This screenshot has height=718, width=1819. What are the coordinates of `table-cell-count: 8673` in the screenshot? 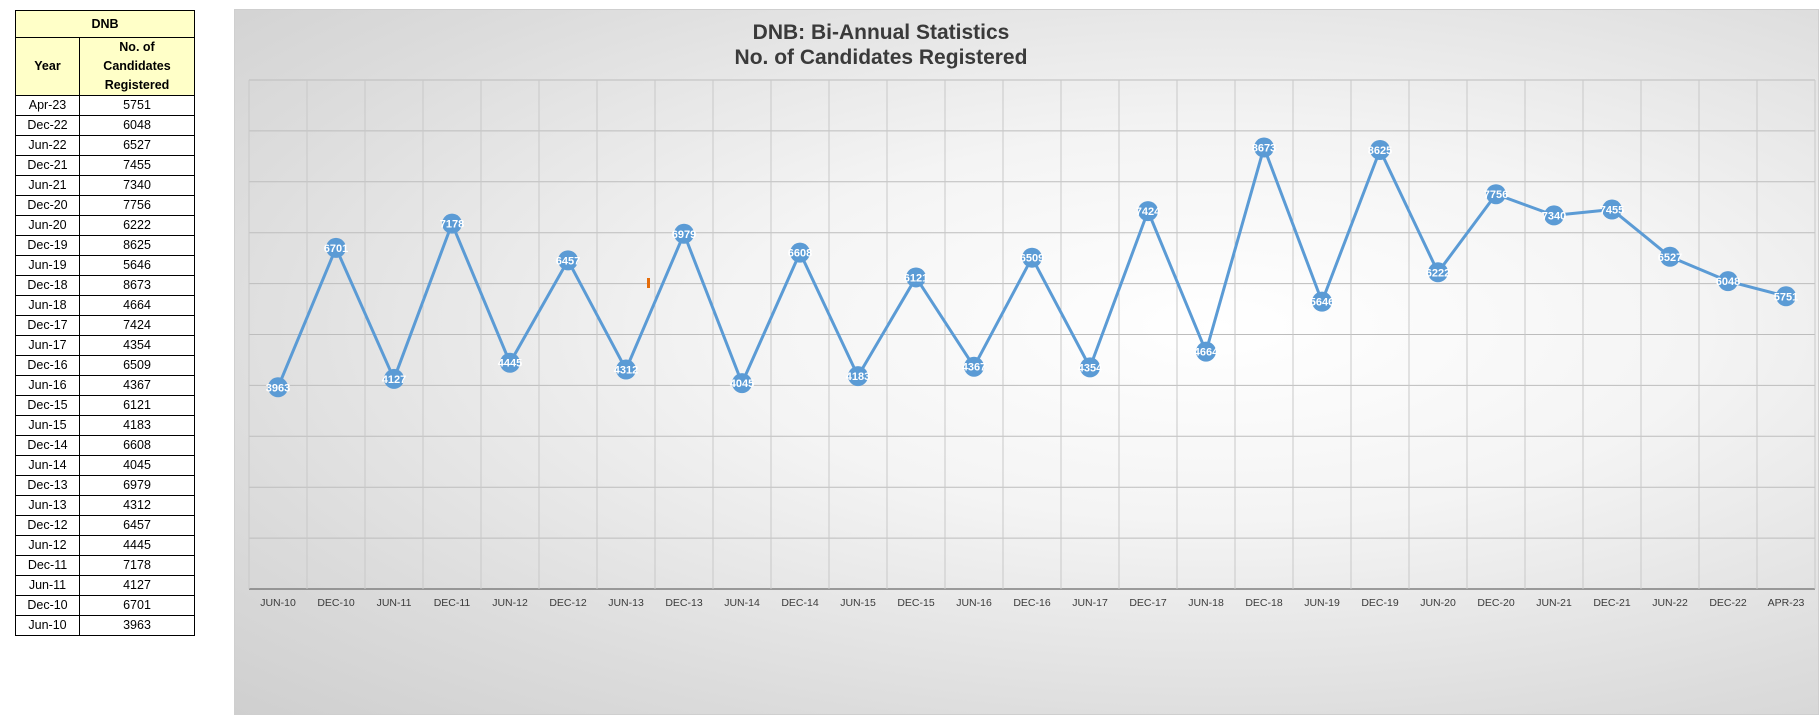 It's located at (137, 285).